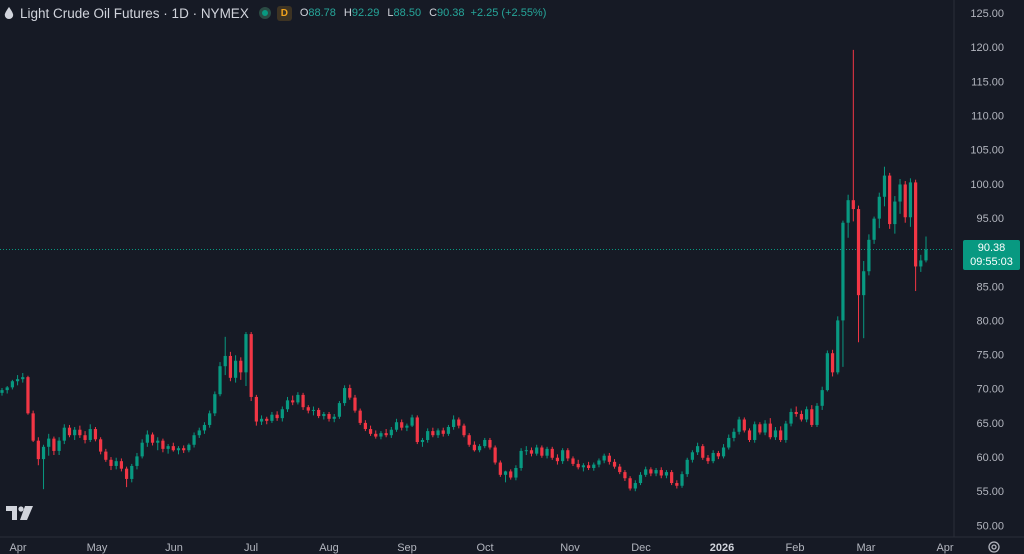 The image size is (1024, 554). Describe the element at coordinates (174, 548) in the screenshot. I see `x-tick-label: Jun` at that location.